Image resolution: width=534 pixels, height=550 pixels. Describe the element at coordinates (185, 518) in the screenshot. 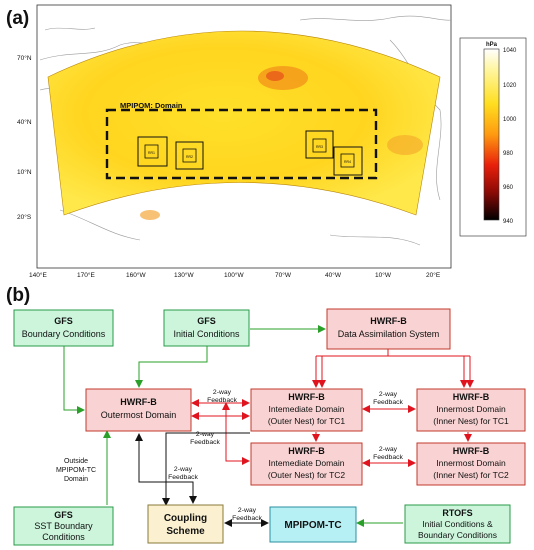

I see `svg-text: Coupling` at that location.